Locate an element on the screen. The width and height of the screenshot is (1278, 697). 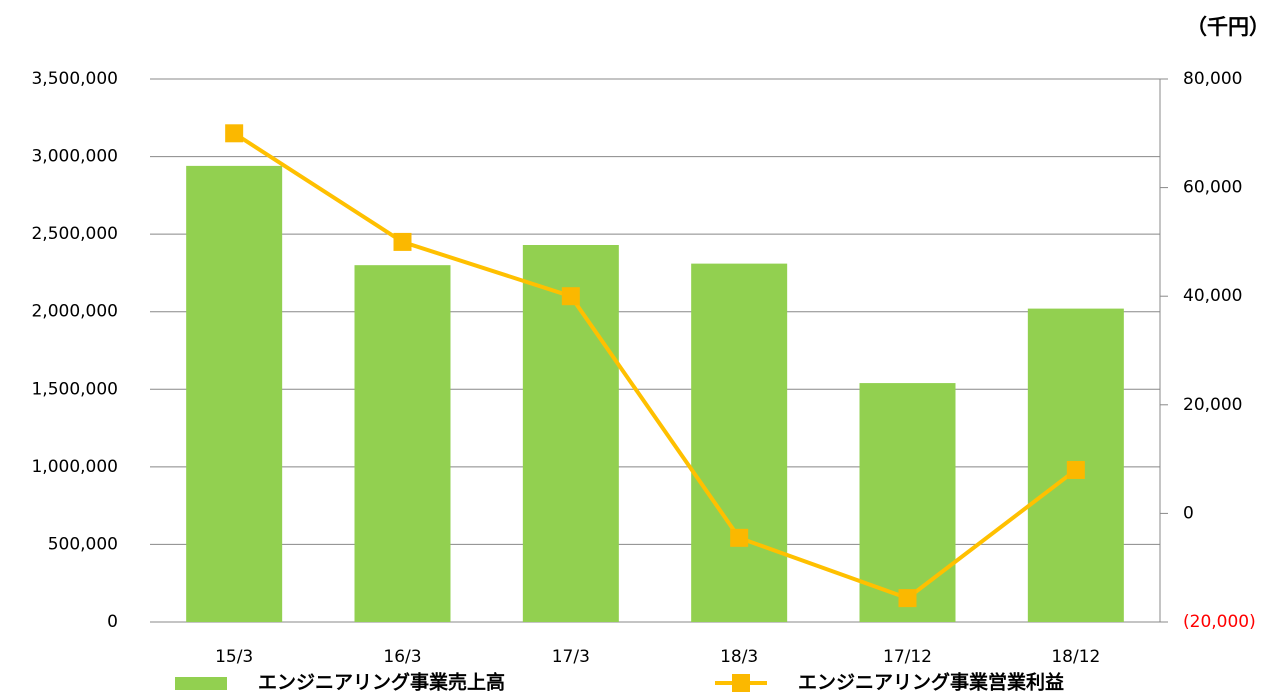
y-tick-label: 1,000,000 is located at coordinates (74, 467).